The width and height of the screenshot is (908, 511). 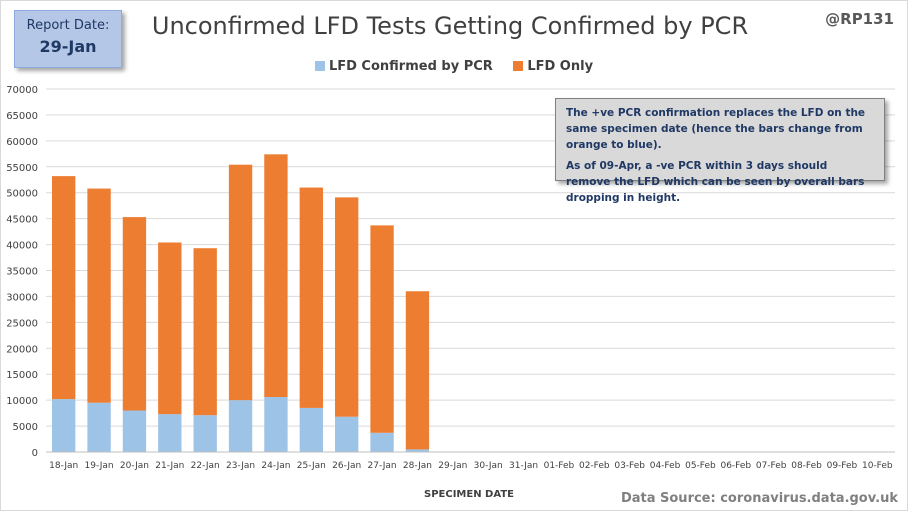 What do you see at coordinates (559, 466) in the screenshot?
I see `x-tick-label: 01-Feb` at bounding box center [559, 466].